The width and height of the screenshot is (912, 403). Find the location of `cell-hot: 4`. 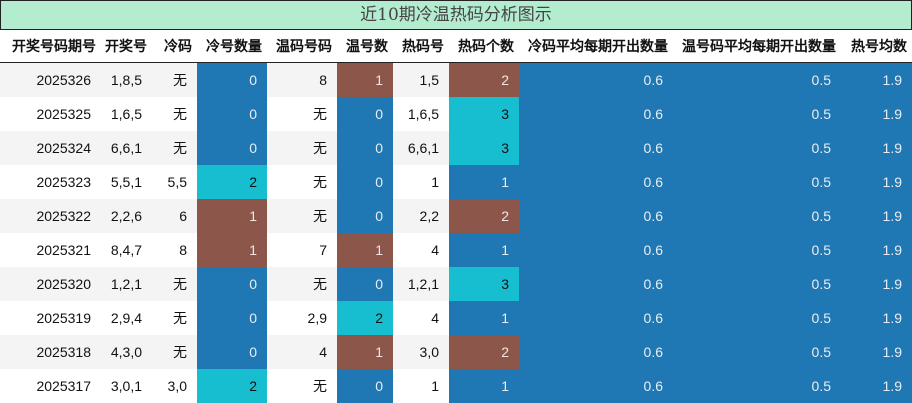

cell-hot: 4 is located at coordinates (421, 318).